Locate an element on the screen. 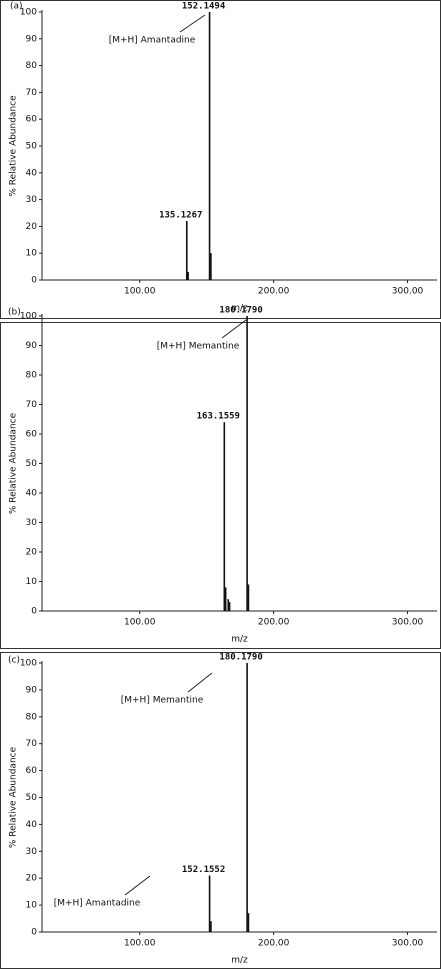 This screenshot has width=441, height=969. peak-label: 135.1267 is located at coordinates (180, 216).